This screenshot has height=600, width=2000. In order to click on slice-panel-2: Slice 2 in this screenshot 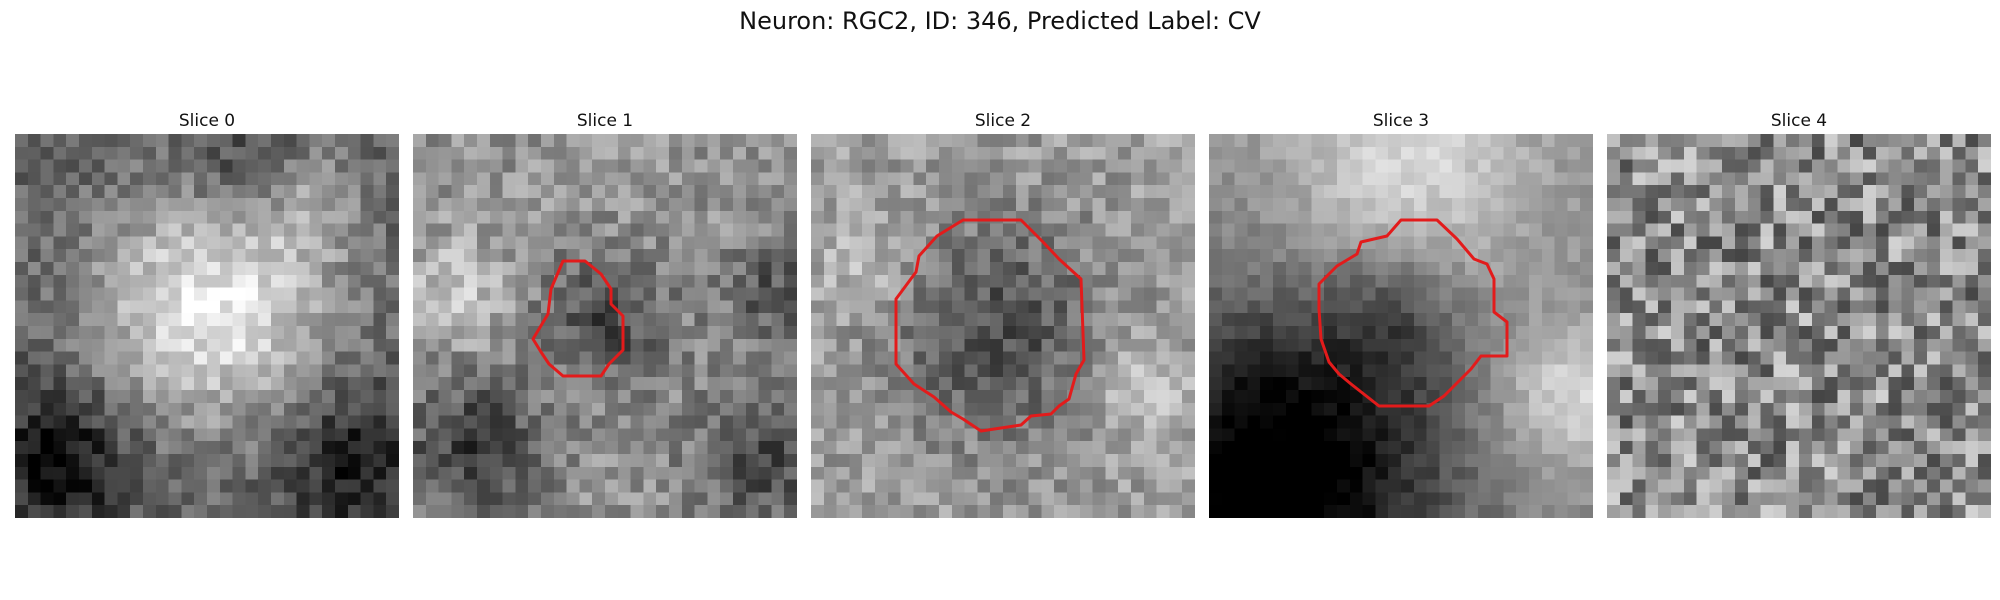, I will do `click(1003, 121)`.